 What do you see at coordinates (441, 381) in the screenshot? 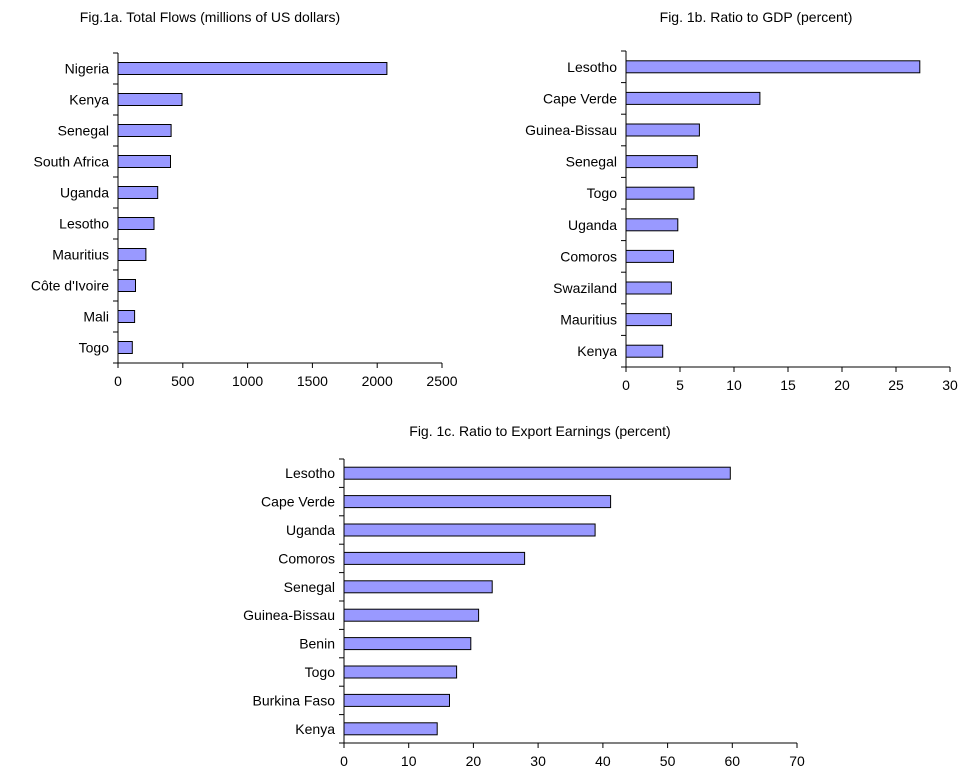
I see `x-tick-label: 2500` at bounding box center [441, 381].